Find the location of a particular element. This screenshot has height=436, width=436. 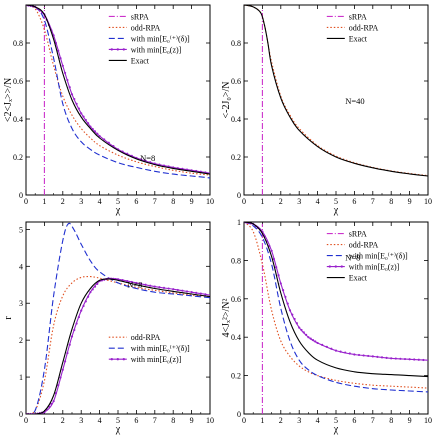

y-axis-label: r is located at coordinates (8, 318).